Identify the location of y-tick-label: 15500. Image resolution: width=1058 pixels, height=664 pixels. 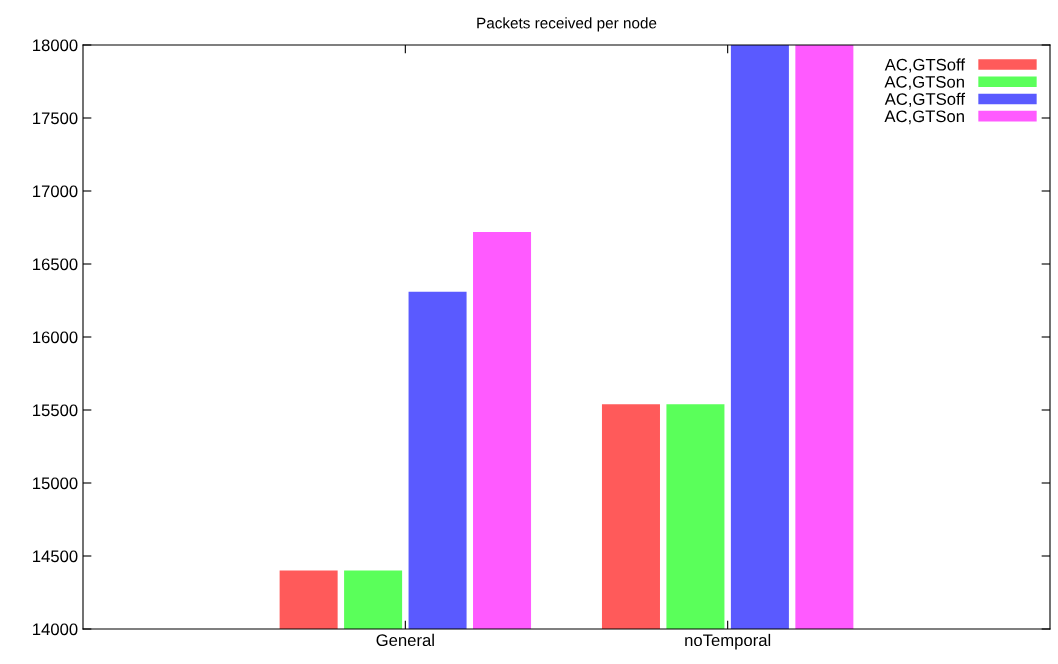
(55, 410).